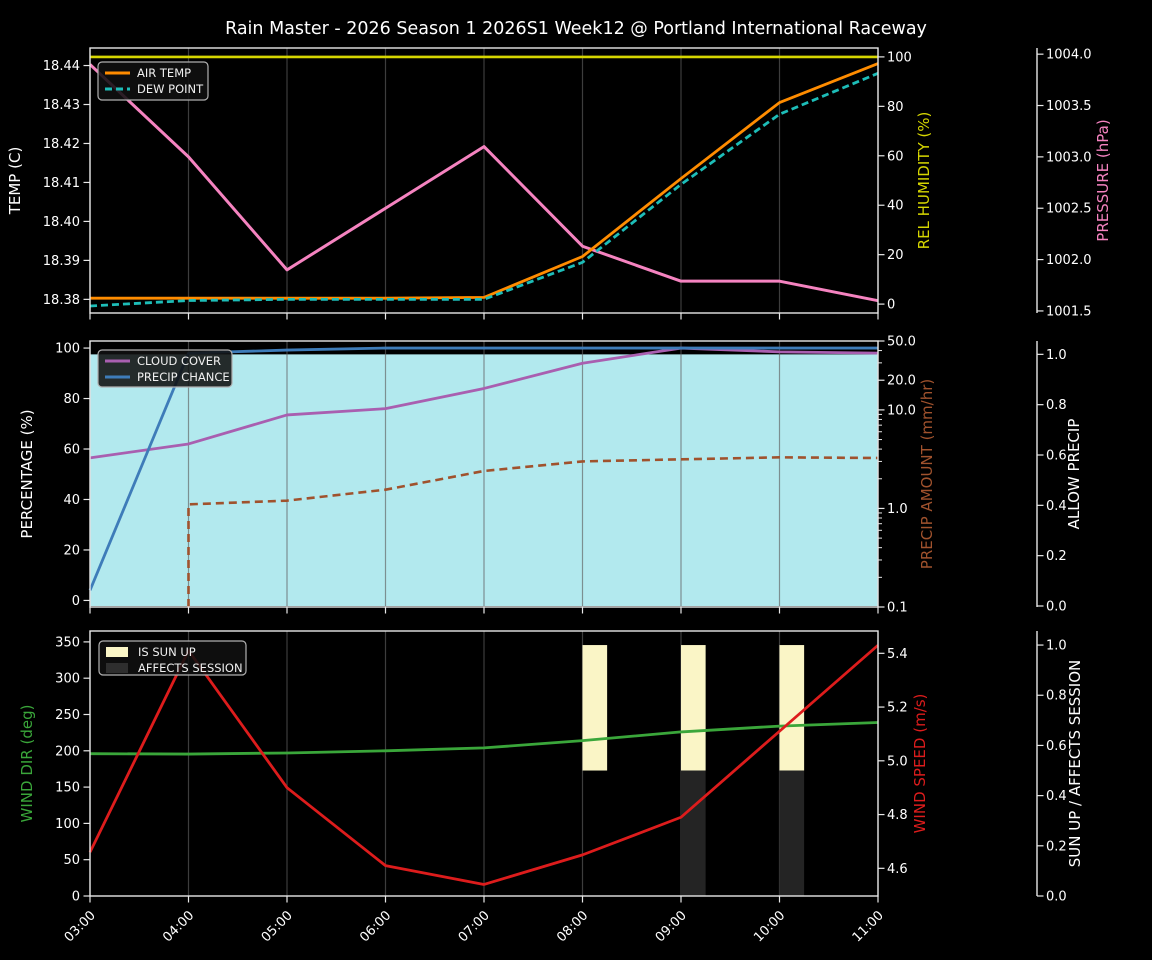 The height and width of the screenshot is (960, 1152). What do you see at coordinates (897, 708) in the screenshot?
I see `right1-tick-label: 5.2` at bounding box center [897, 708].